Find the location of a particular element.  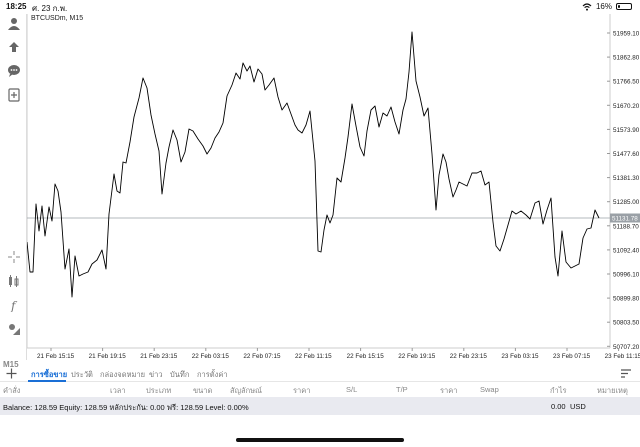

time-tick-label: 23 Feb 11:15 is located at coordinates (622, 356).